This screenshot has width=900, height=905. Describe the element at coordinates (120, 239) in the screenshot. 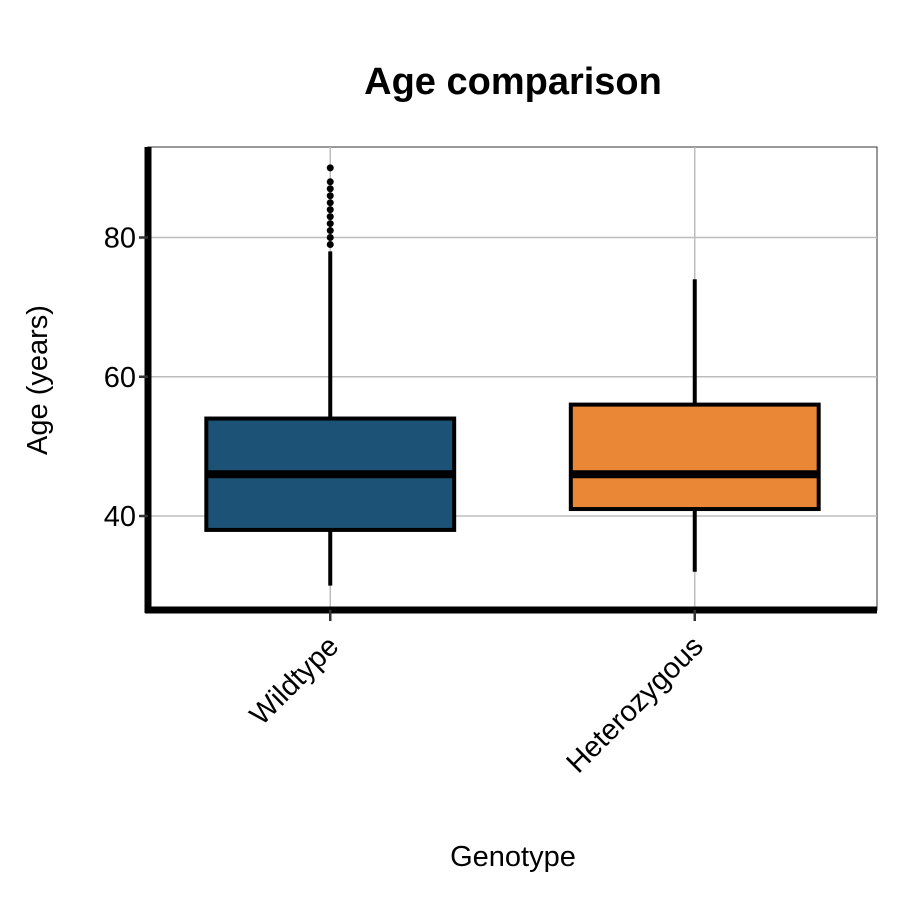

I see `y-tick-label: 80` at that location.